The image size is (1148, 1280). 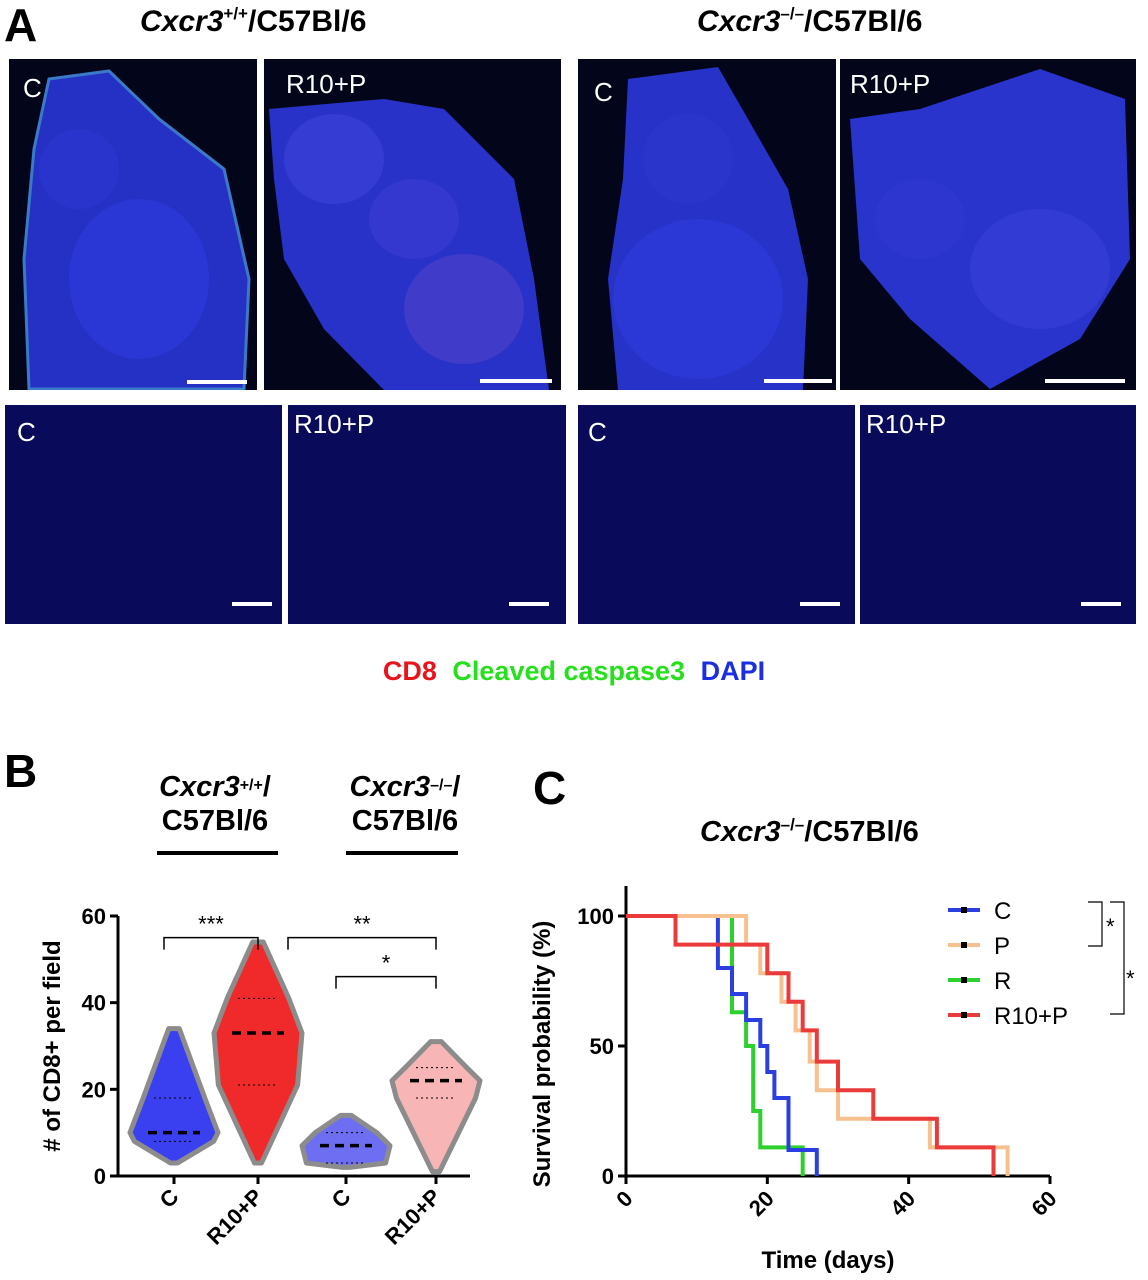 I want to click on x-axis-label: Time (days), so click(x=828, y=1260).